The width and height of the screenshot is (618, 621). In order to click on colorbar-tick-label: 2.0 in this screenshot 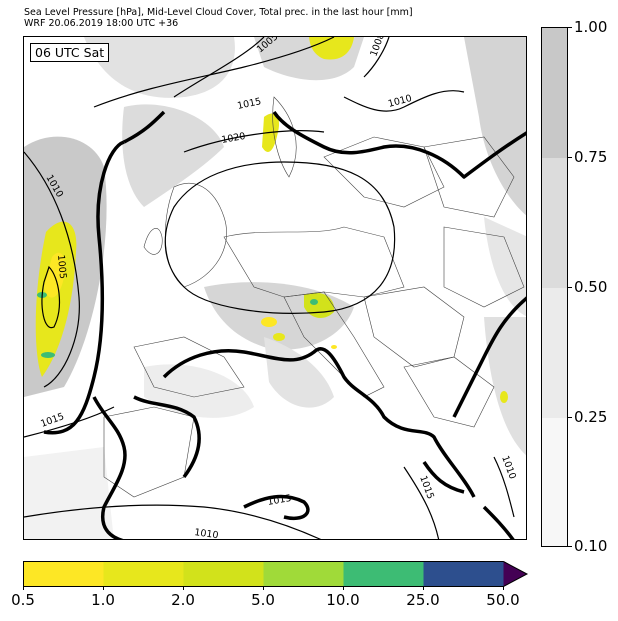, I will do `click(183, 600)`.